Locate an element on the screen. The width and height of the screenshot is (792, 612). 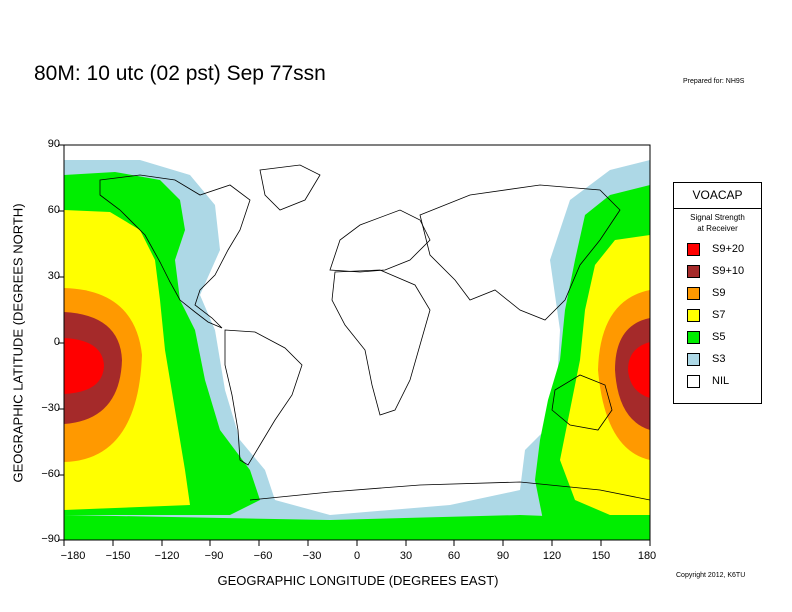
legend-label: NIL is located at coordinates (721, 381).